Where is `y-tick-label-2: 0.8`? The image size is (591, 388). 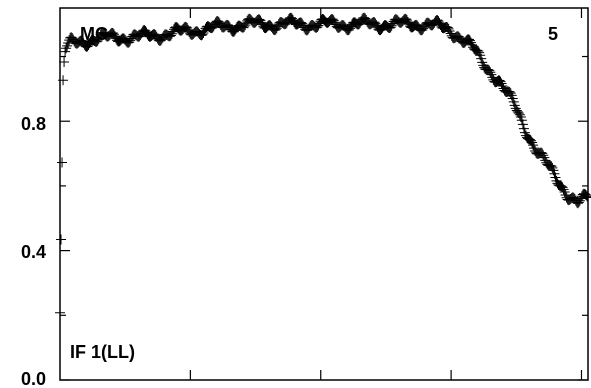 y-tick-label-2: 0.8 is located at coordinates (33, 124).